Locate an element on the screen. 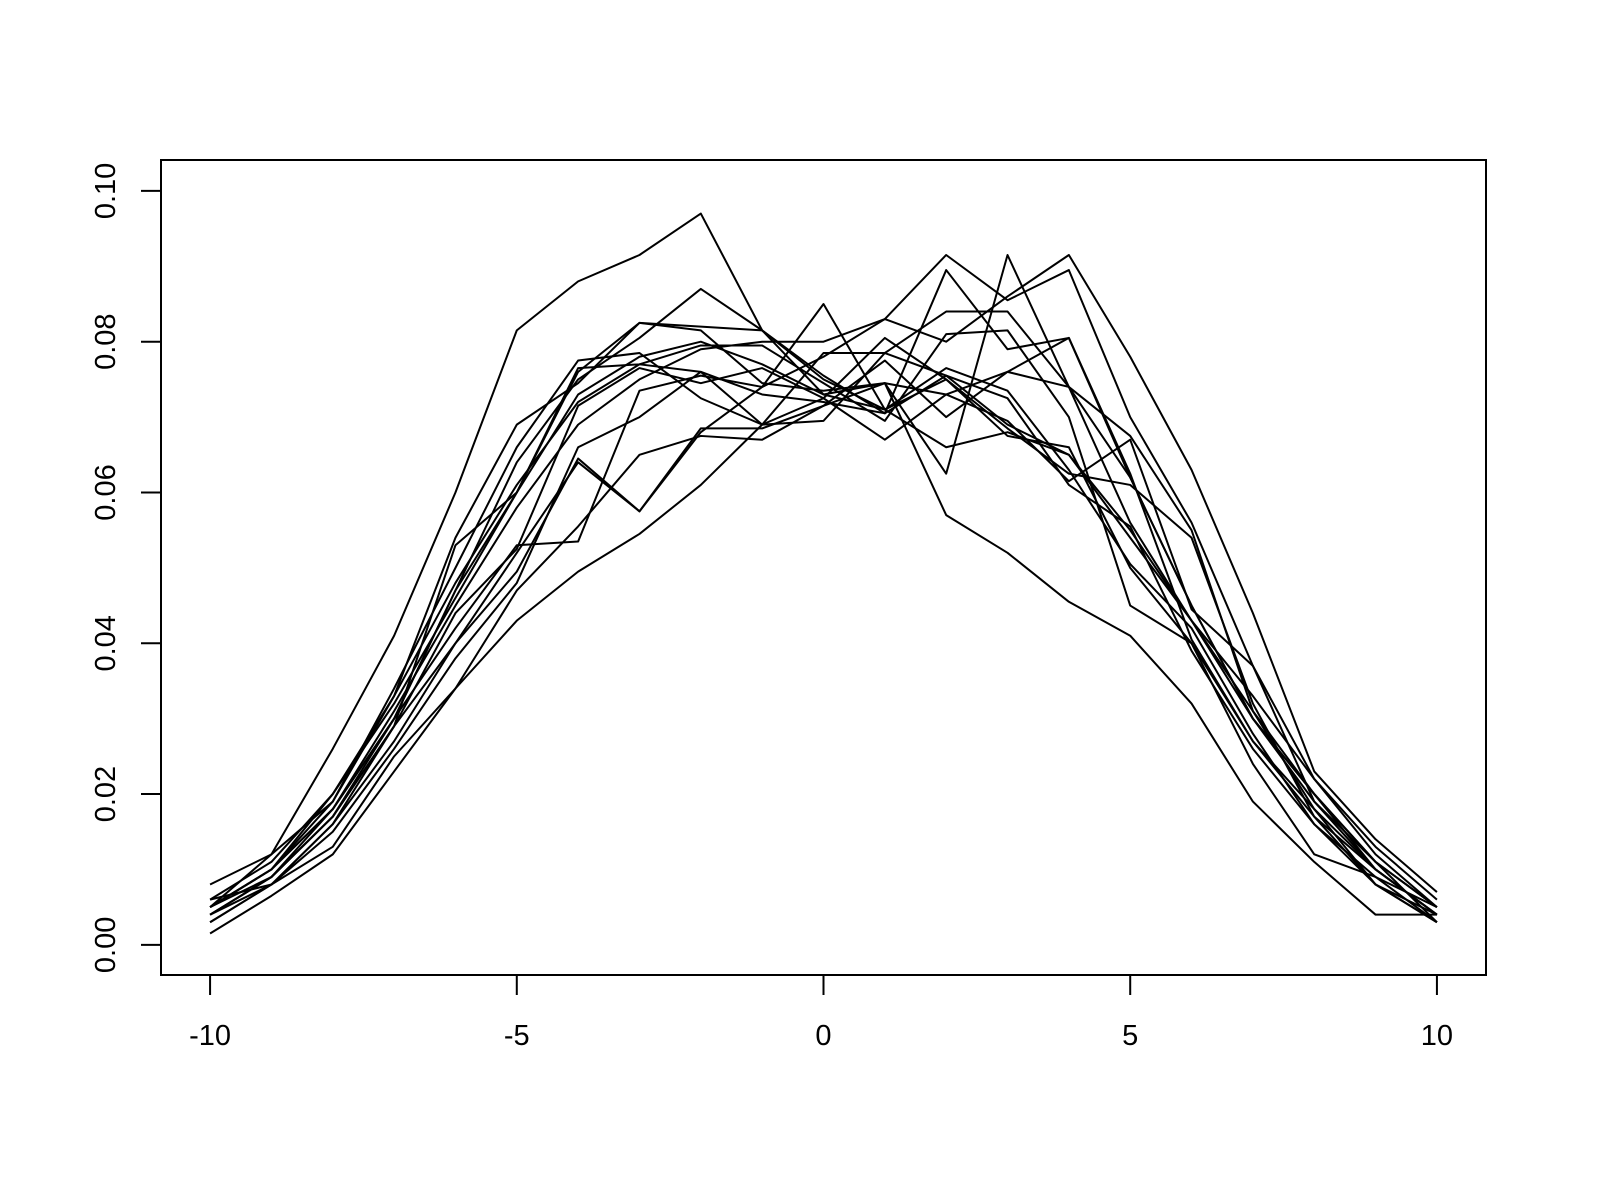  y-tick-label: 0.06 is located at coordinates (106, 492).